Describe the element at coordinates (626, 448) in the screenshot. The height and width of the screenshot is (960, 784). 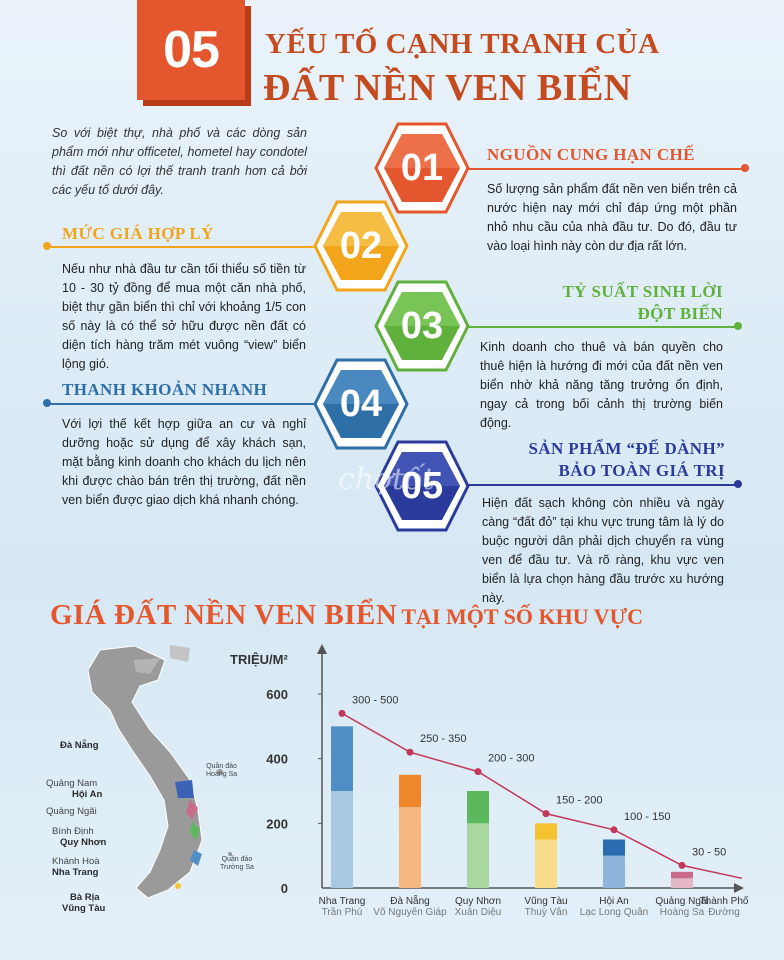
I see `factor-05-title-line1: SẢN PHẨM “ĐỂ DÀNH”` at that location.